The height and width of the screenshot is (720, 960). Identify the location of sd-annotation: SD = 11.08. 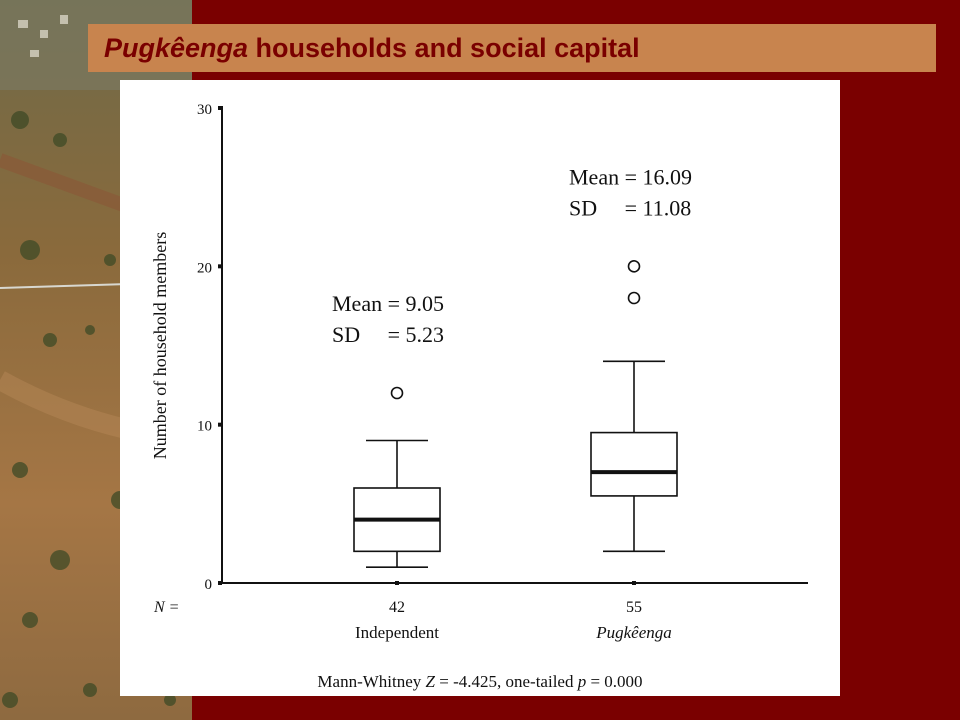
(630, 207).